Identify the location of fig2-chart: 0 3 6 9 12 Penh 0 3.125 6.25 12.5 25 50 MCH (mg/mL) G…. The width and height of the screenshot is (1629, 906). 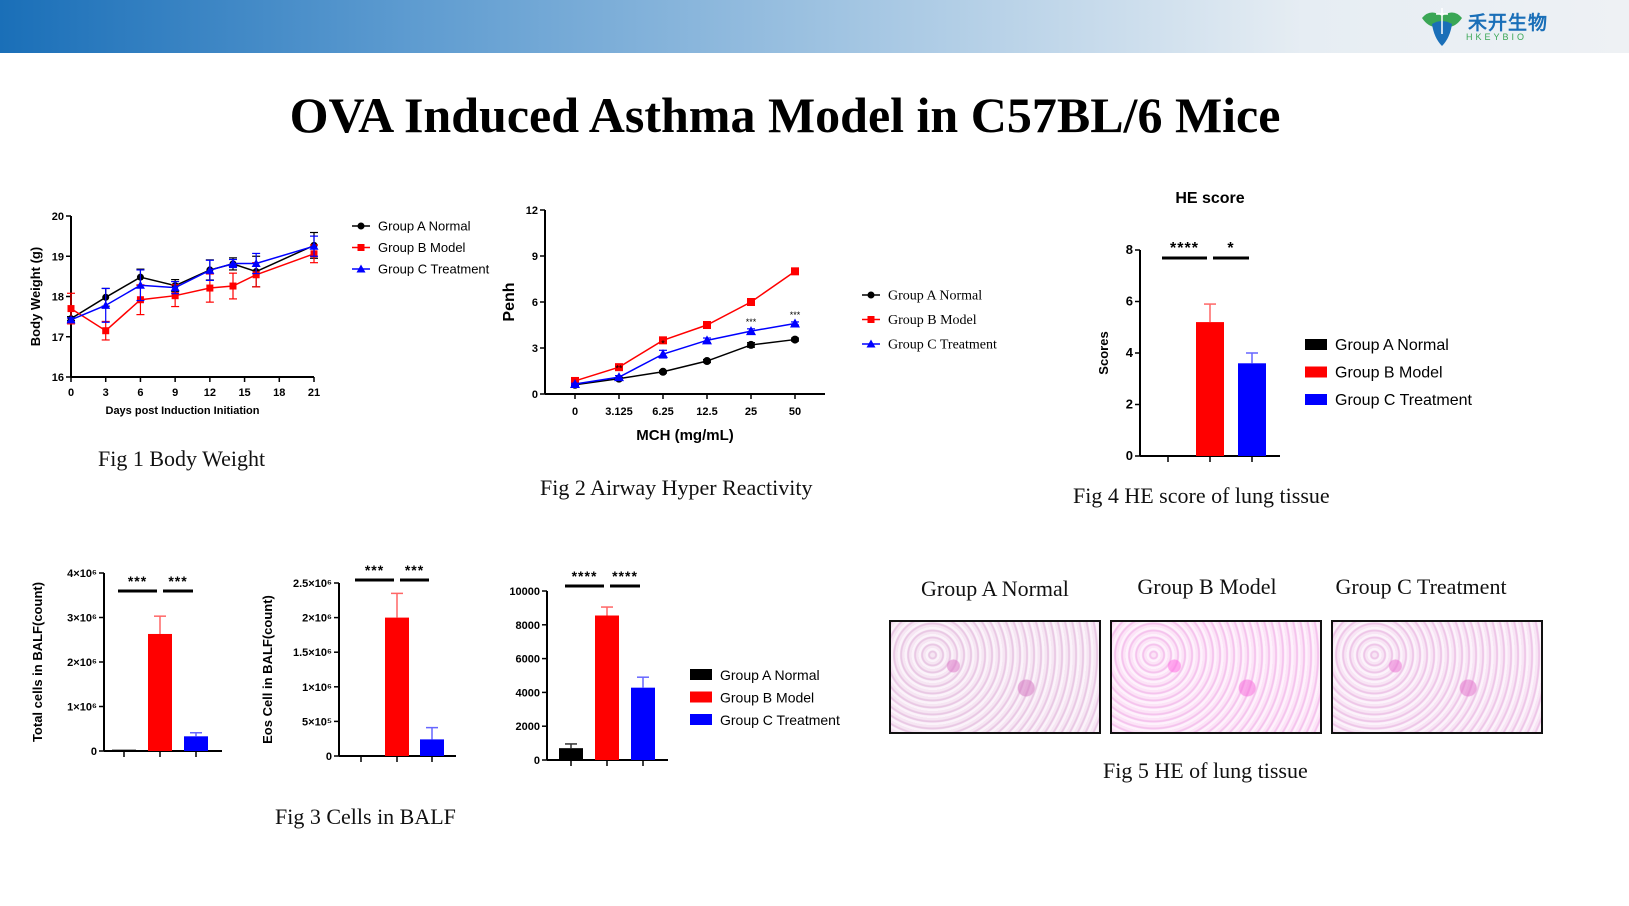
(749, 324).